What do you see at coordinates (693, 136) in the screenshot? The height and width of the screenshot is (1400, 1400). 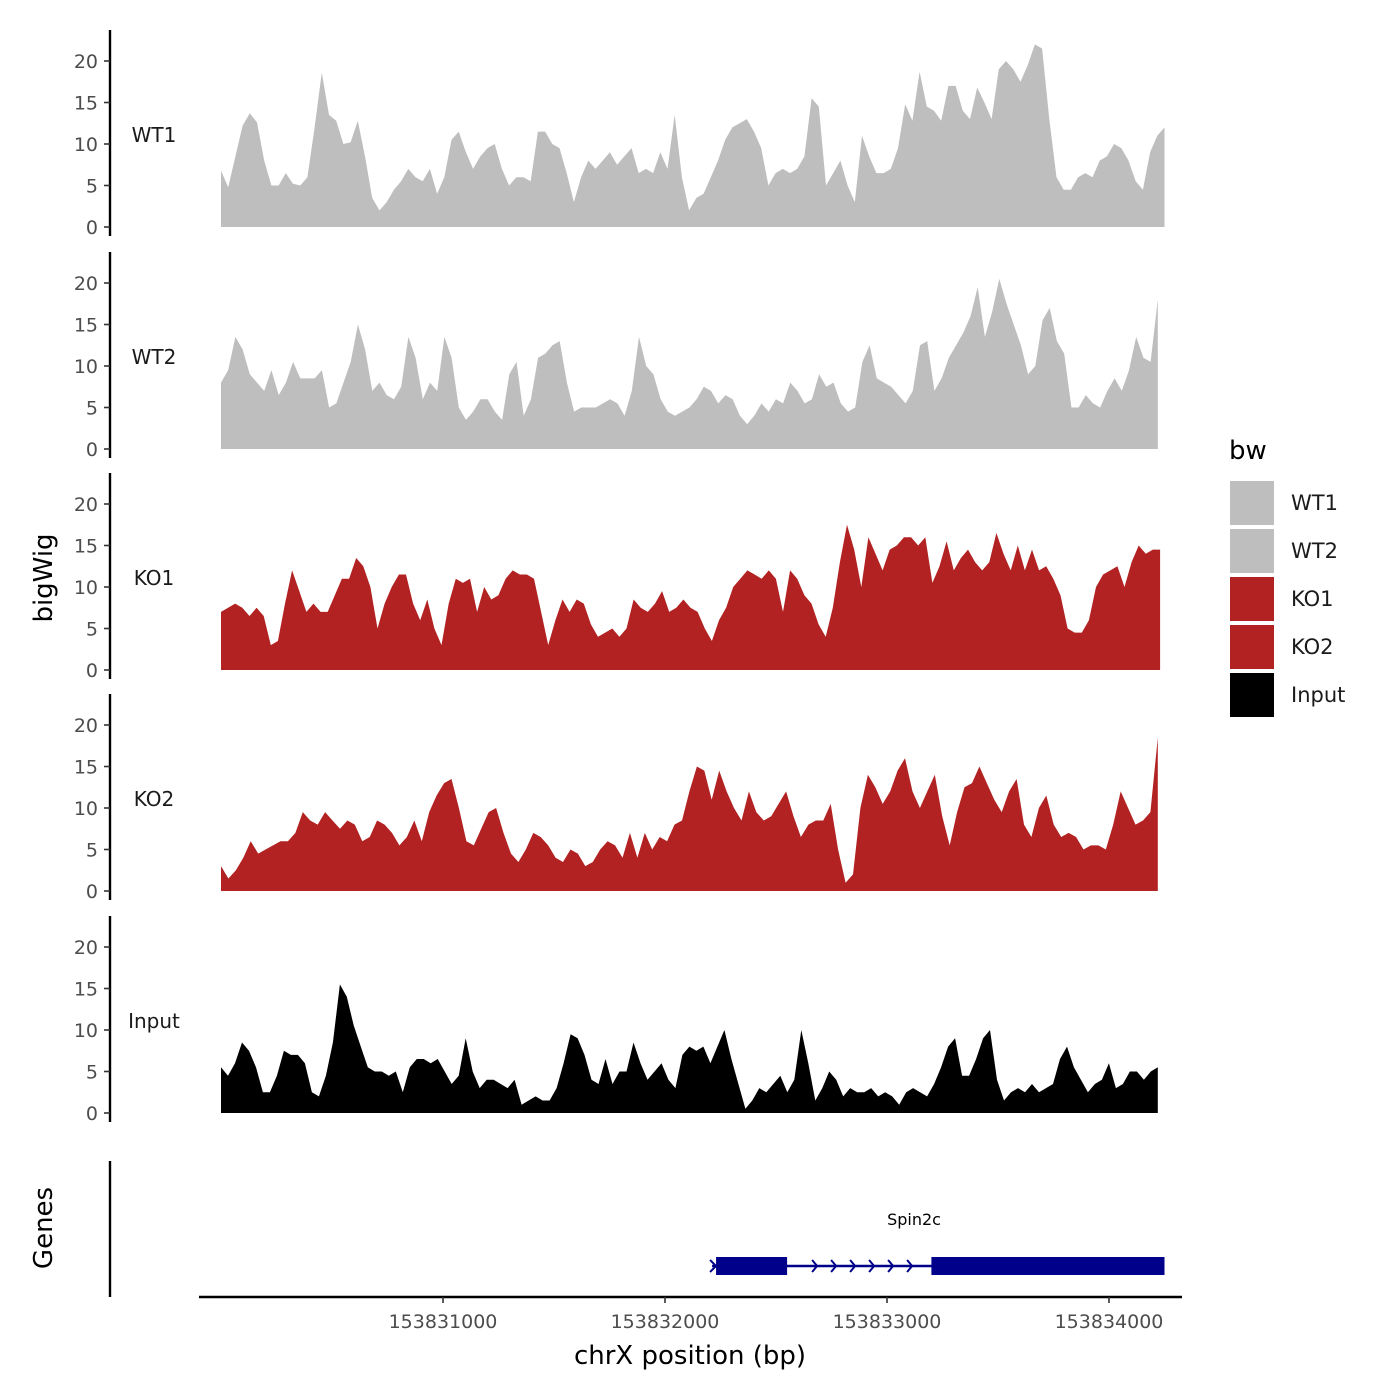 I see `signal-area-wt1` at bounding box center [693, 136].